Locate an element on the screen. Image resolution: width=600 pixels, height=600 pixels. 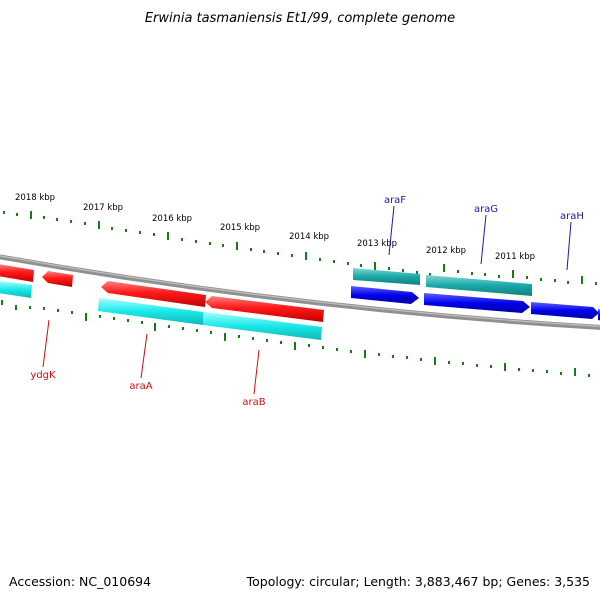
gene-partial is located at coordinates (17, 273).